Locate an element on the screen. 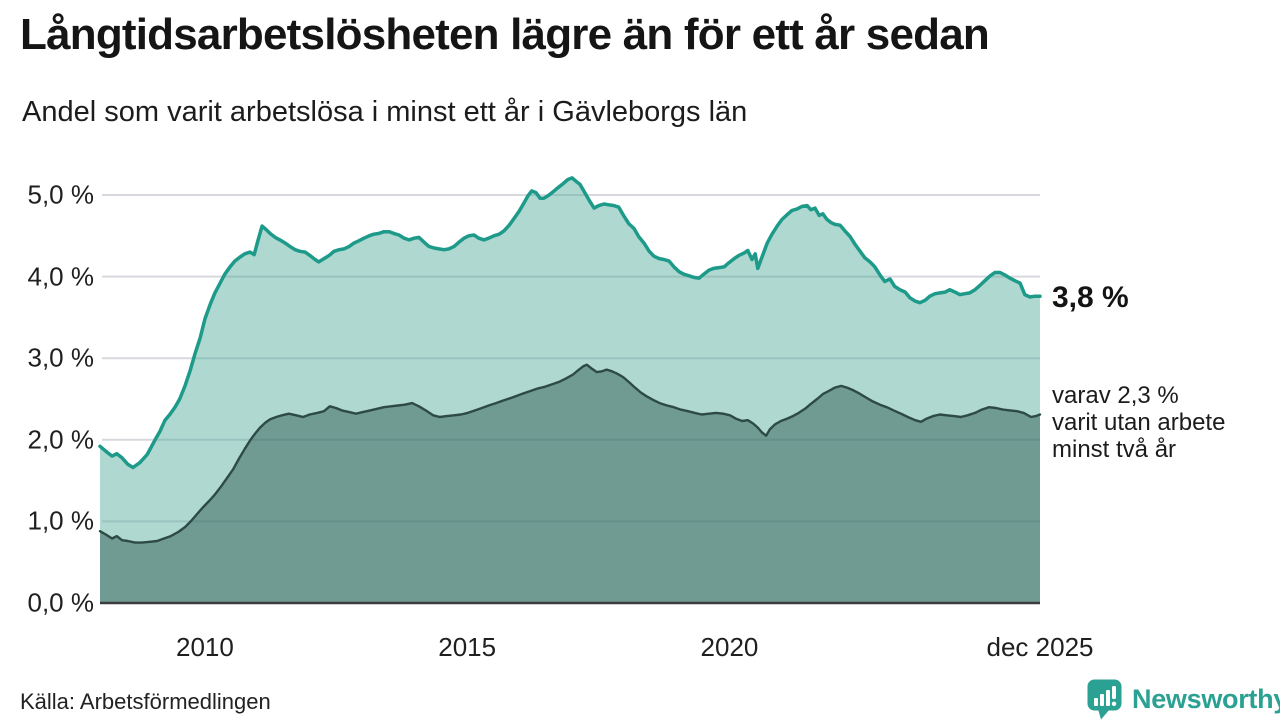  x-axis-tick-label: 2010 is located at coordinates (204, 647).